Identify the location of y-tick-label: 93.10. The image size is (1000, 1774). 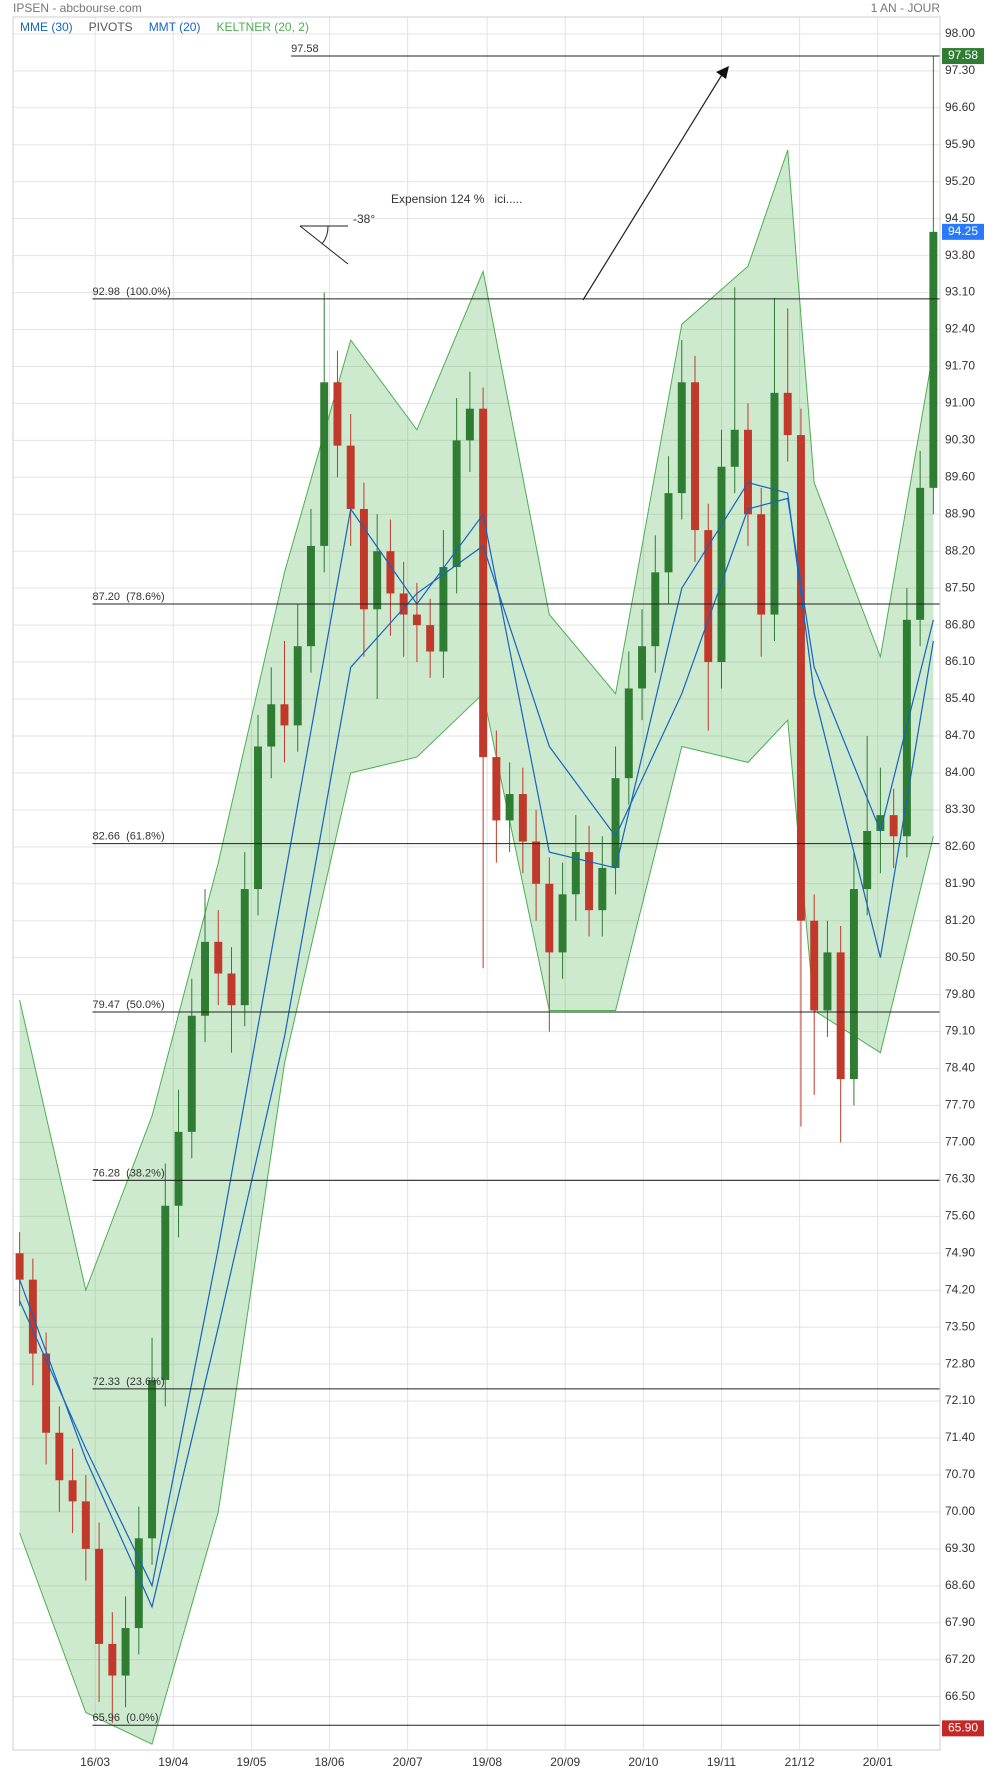
(960, 292).